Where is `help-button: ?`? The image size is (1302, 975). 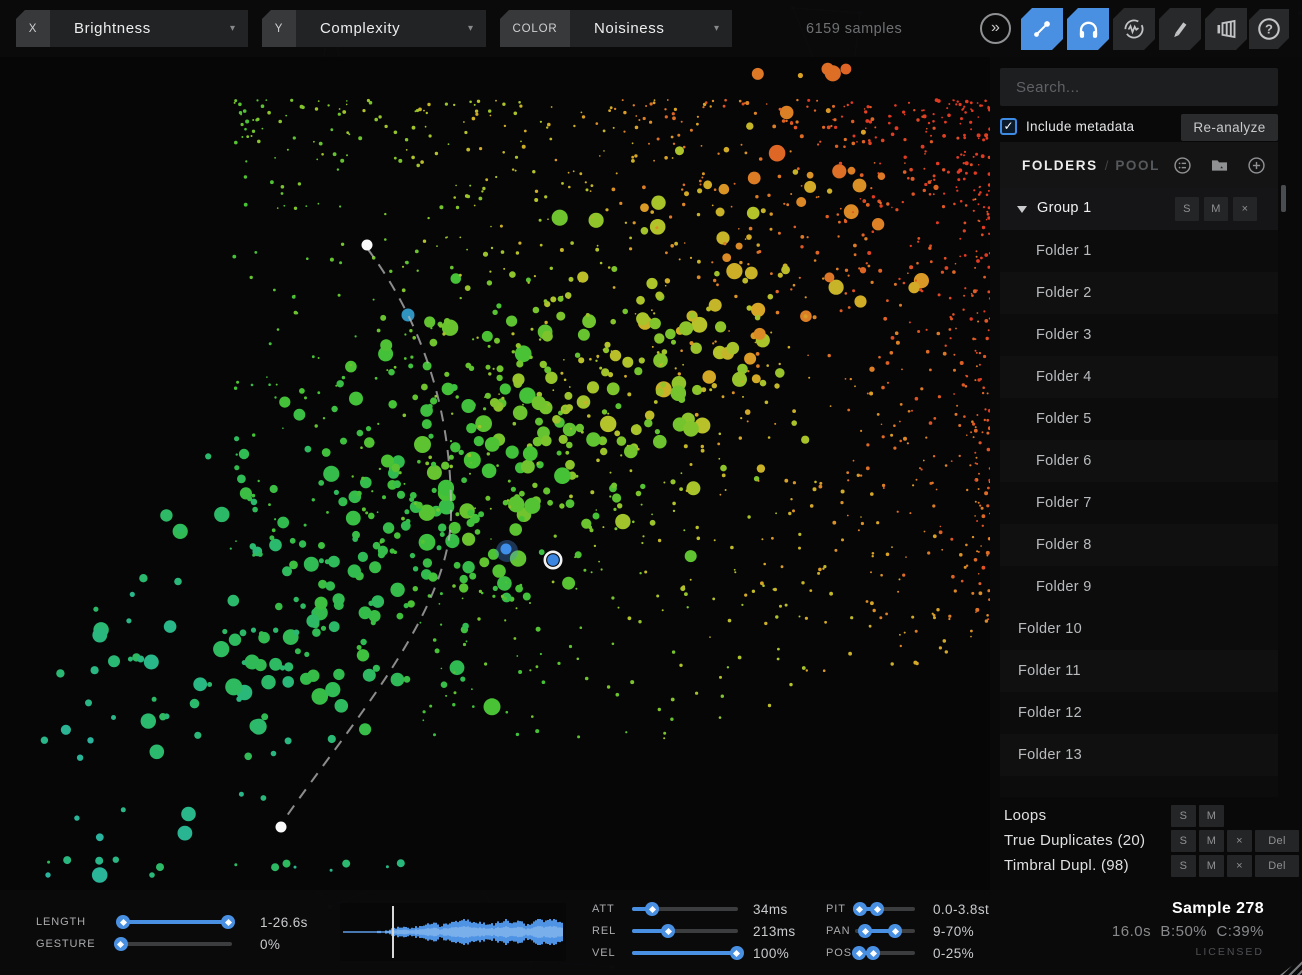
help-button: ? is located at coordinates (1269, 29).